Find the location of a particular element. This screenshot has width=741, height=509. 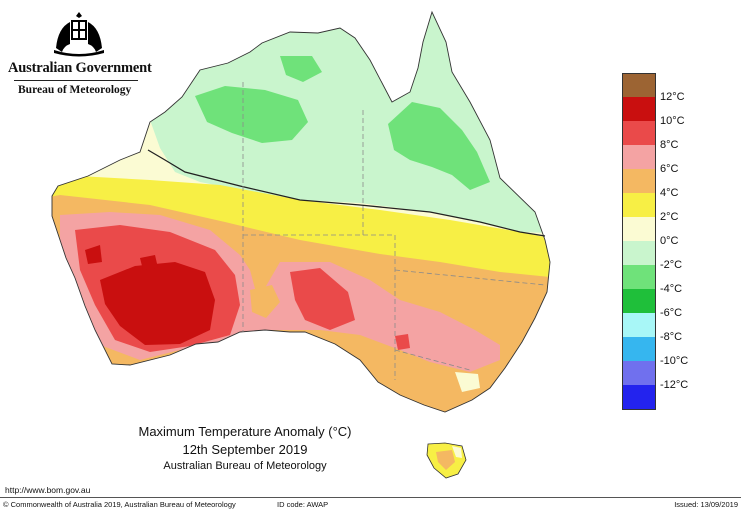

legend-label: 8°C is located at coordinates (669, 145).